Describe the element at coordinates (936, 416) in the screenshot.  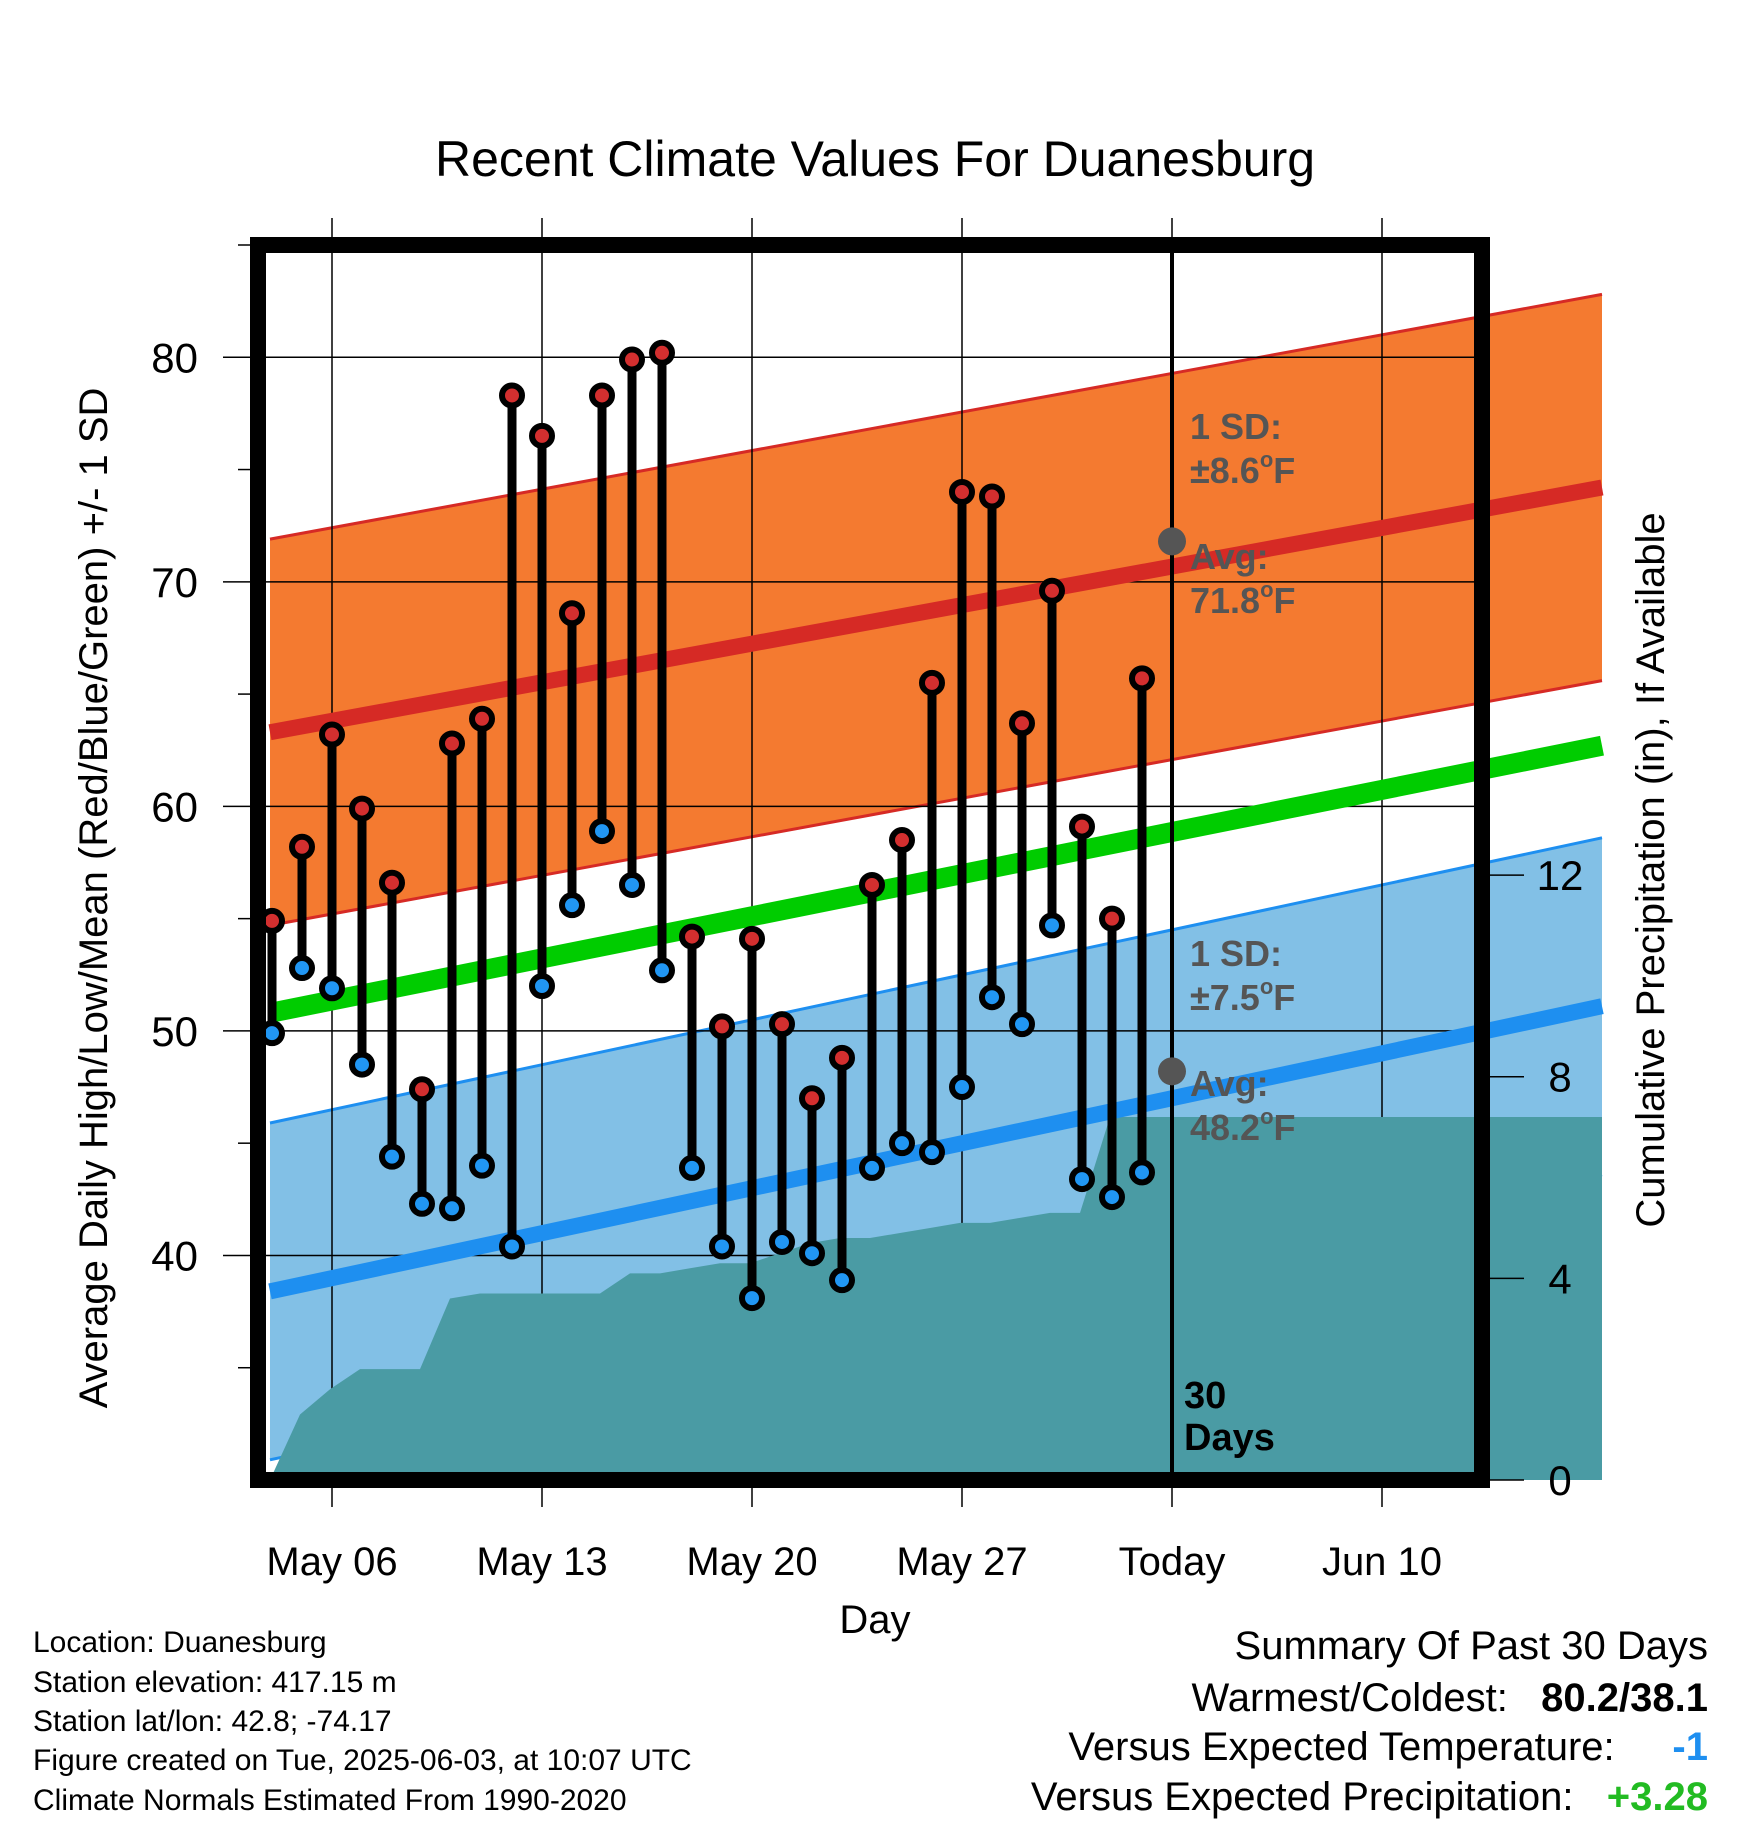
I see `high-sd-band-upper` at that location.